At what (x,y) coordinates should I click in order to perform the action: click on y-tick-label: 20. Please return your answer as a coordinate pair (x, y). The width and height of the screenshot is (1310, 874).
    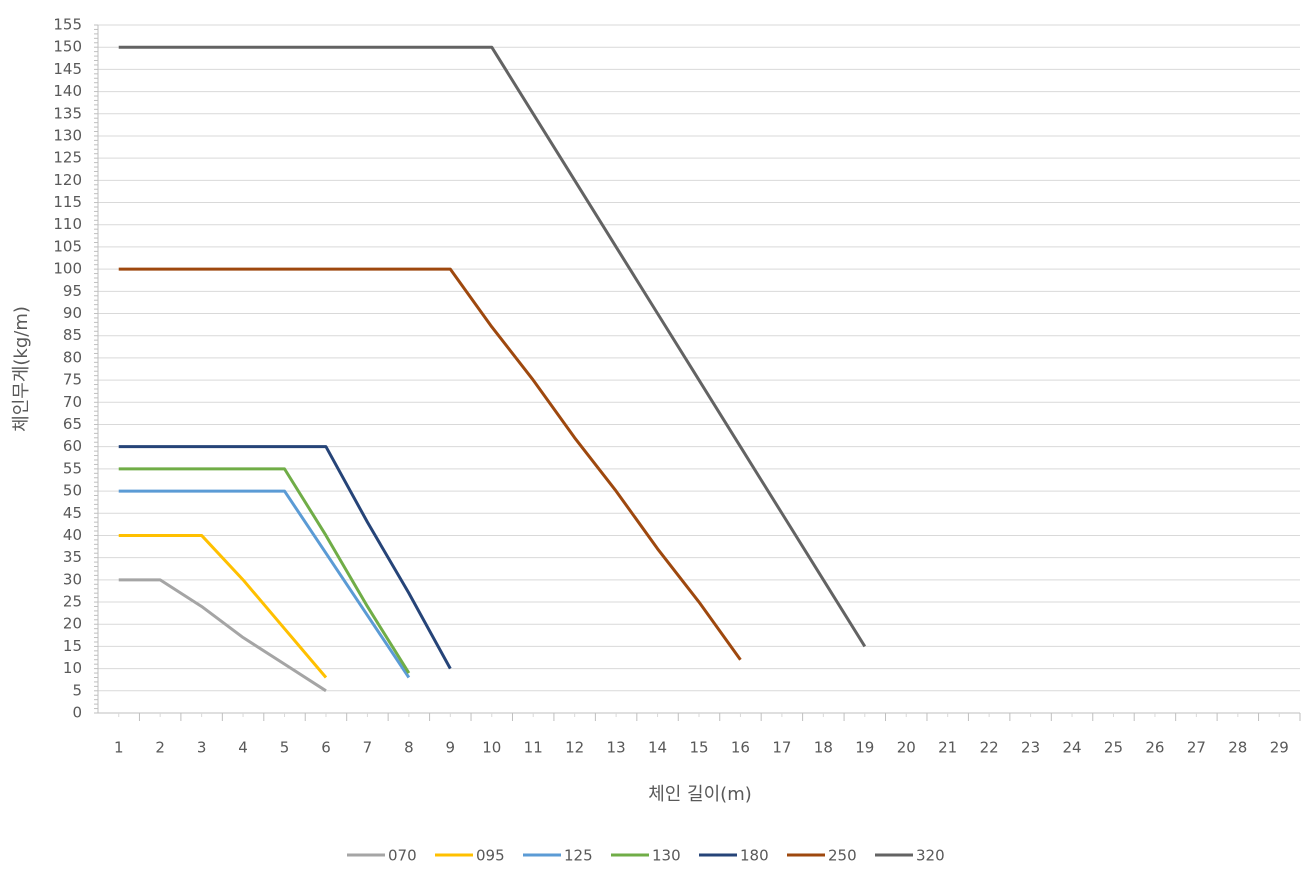
    Looking at the image, I should click on (72, 624).